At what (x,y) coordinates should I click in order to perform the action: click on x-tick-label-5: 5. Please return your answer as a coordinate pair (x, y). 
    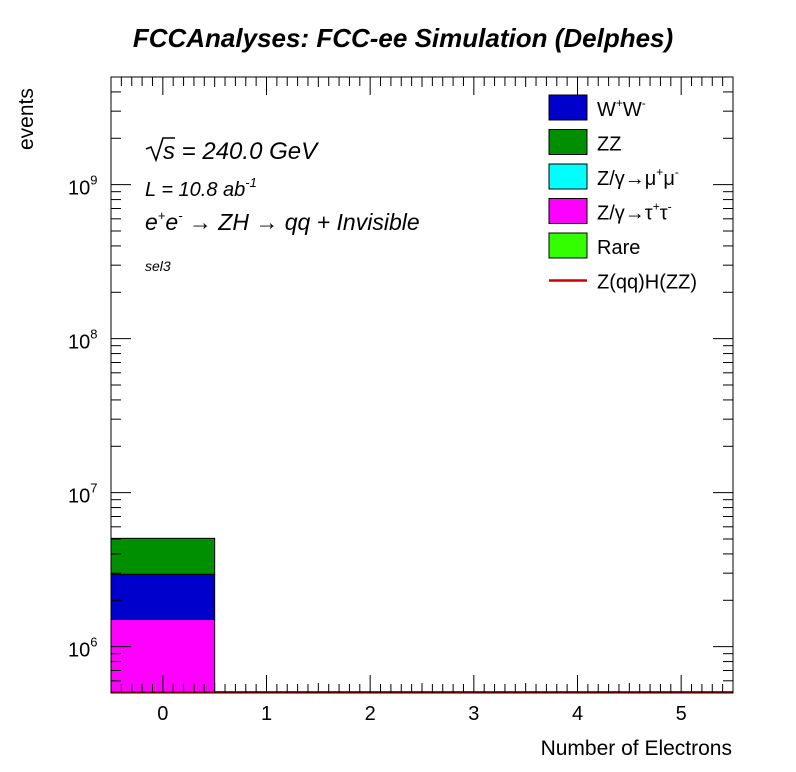
    Looking at the image, I should click on (681, 714).